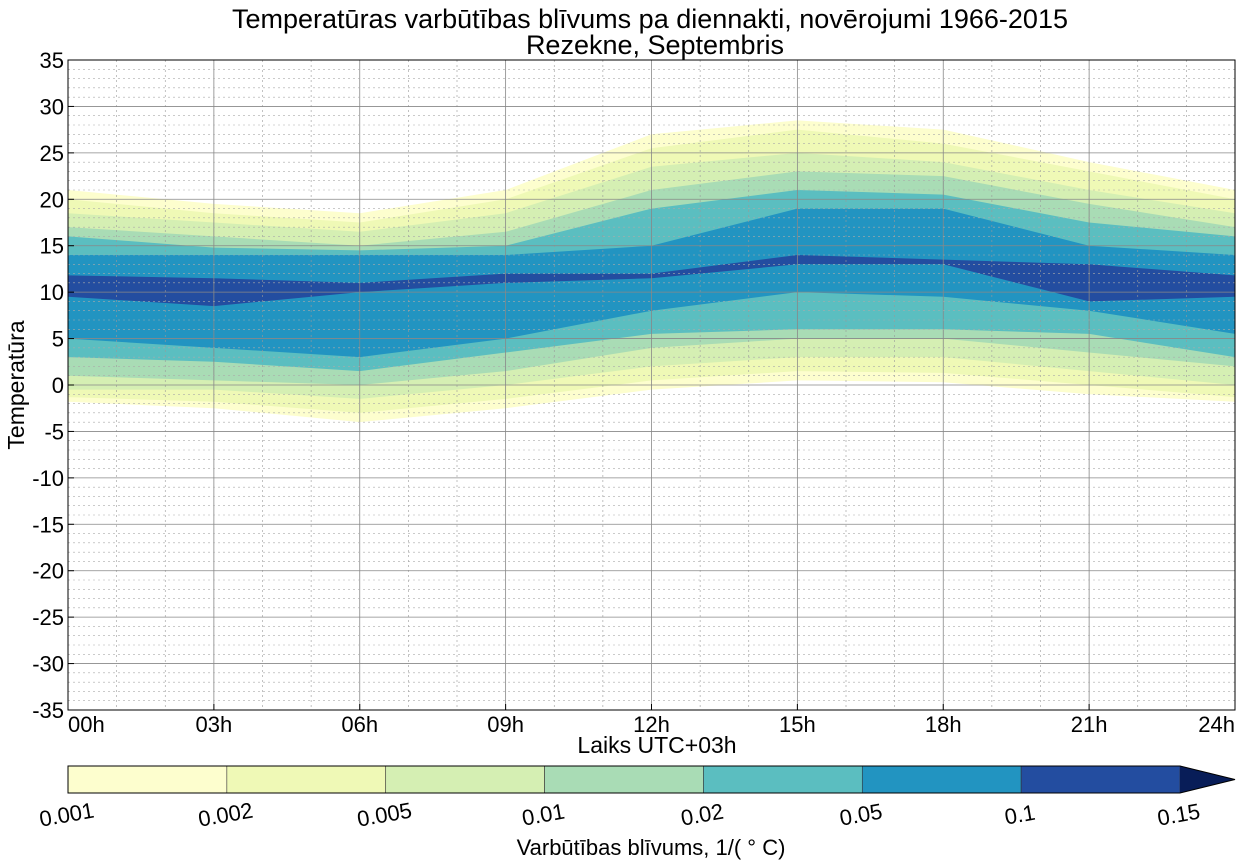  I want to click on x-tick-label: 09h, so click(505, 724).